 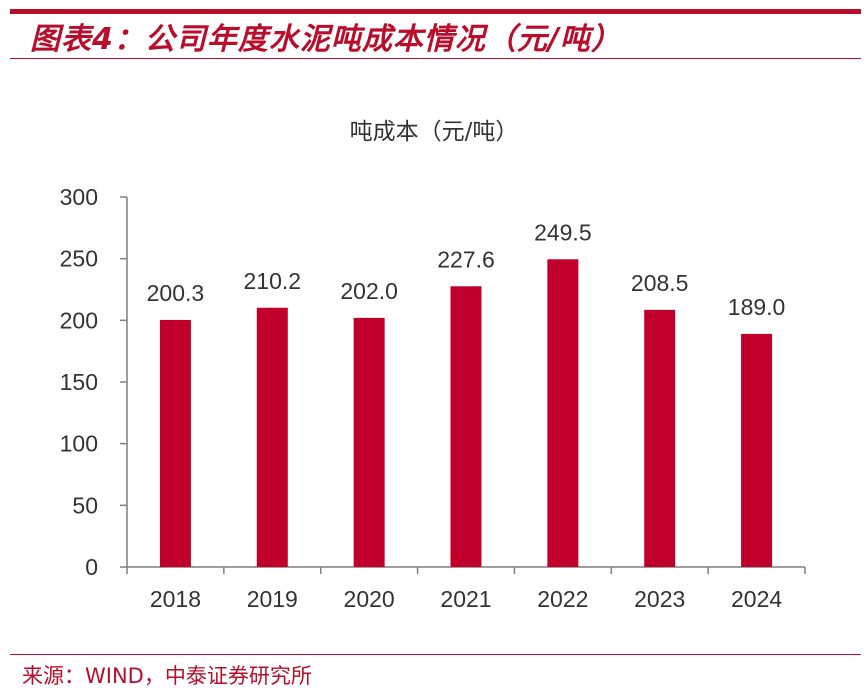 I want to click on y-tick-label: 200, so click(x=79, y=320).